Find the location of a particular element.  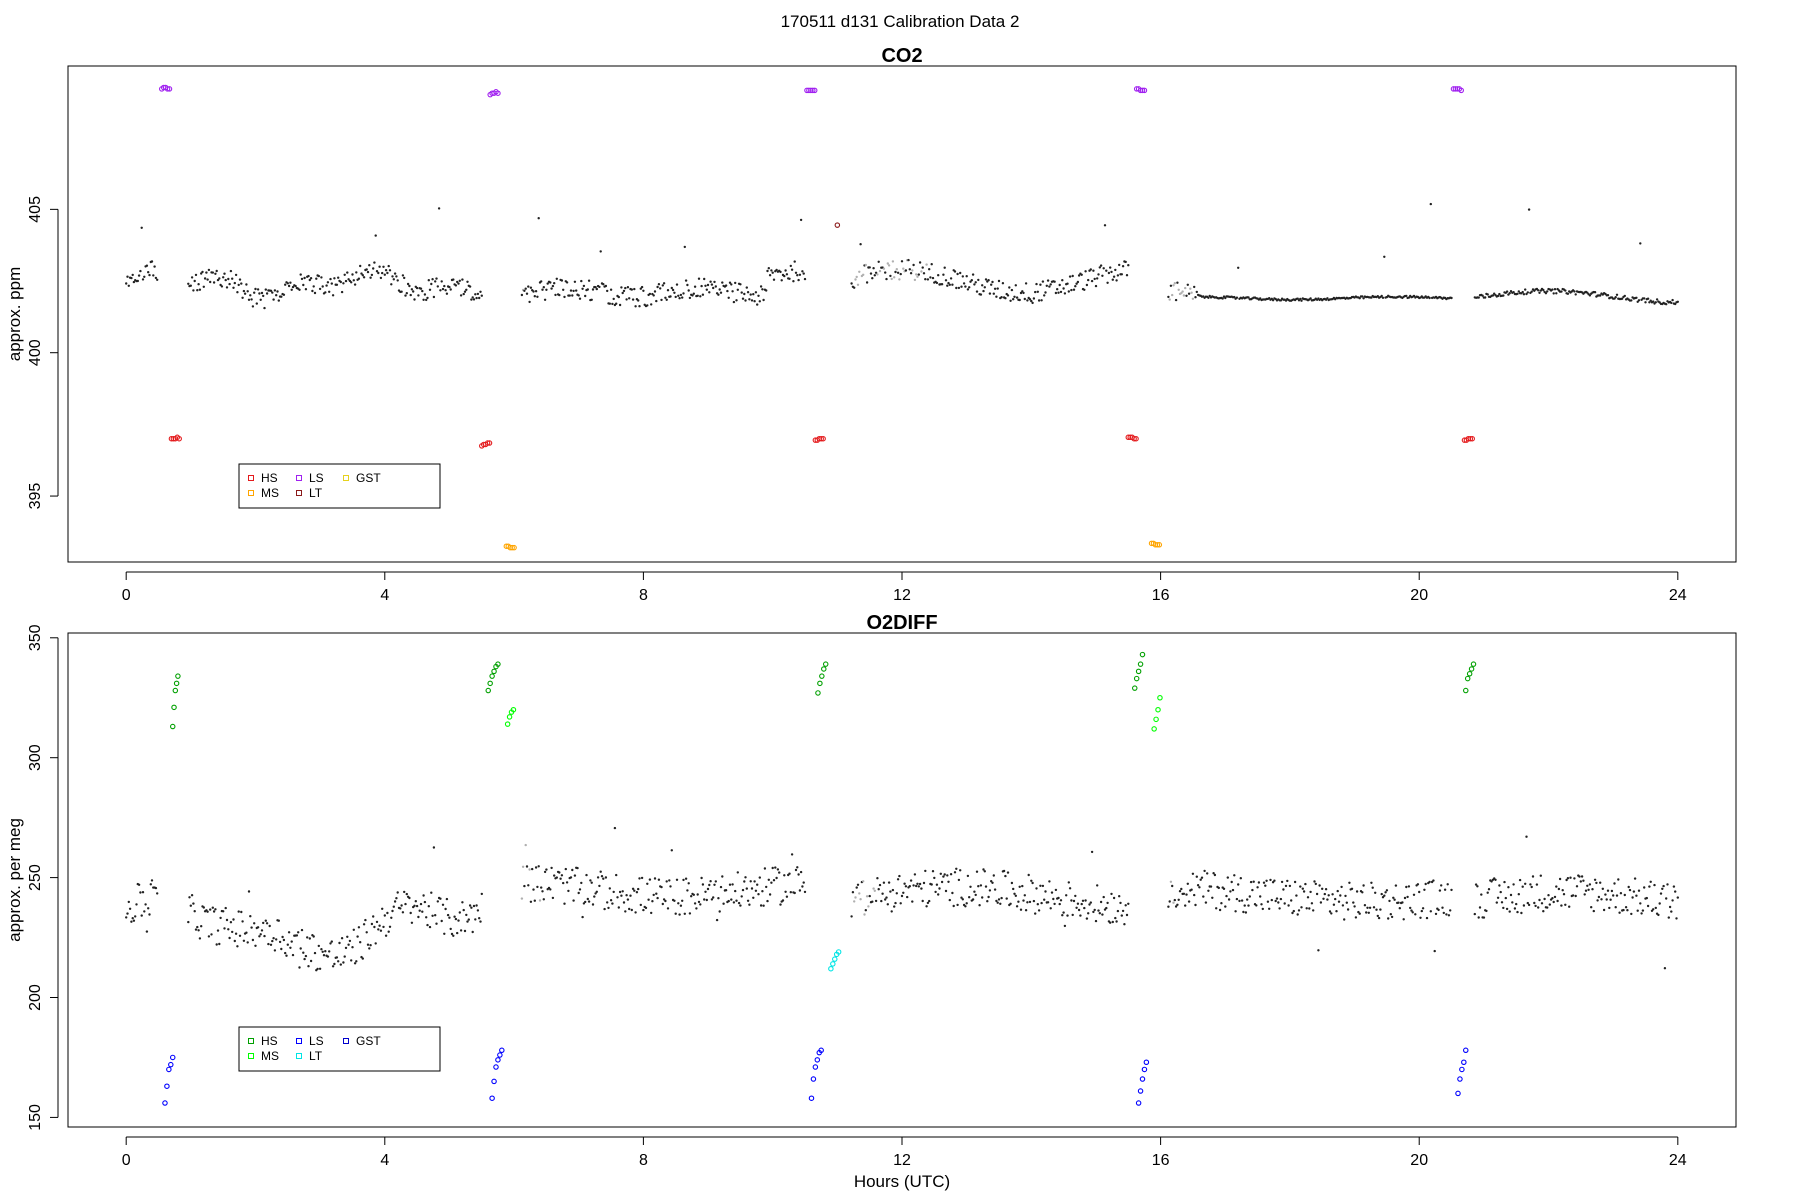

series-lt is located at coordinates (835, 960).